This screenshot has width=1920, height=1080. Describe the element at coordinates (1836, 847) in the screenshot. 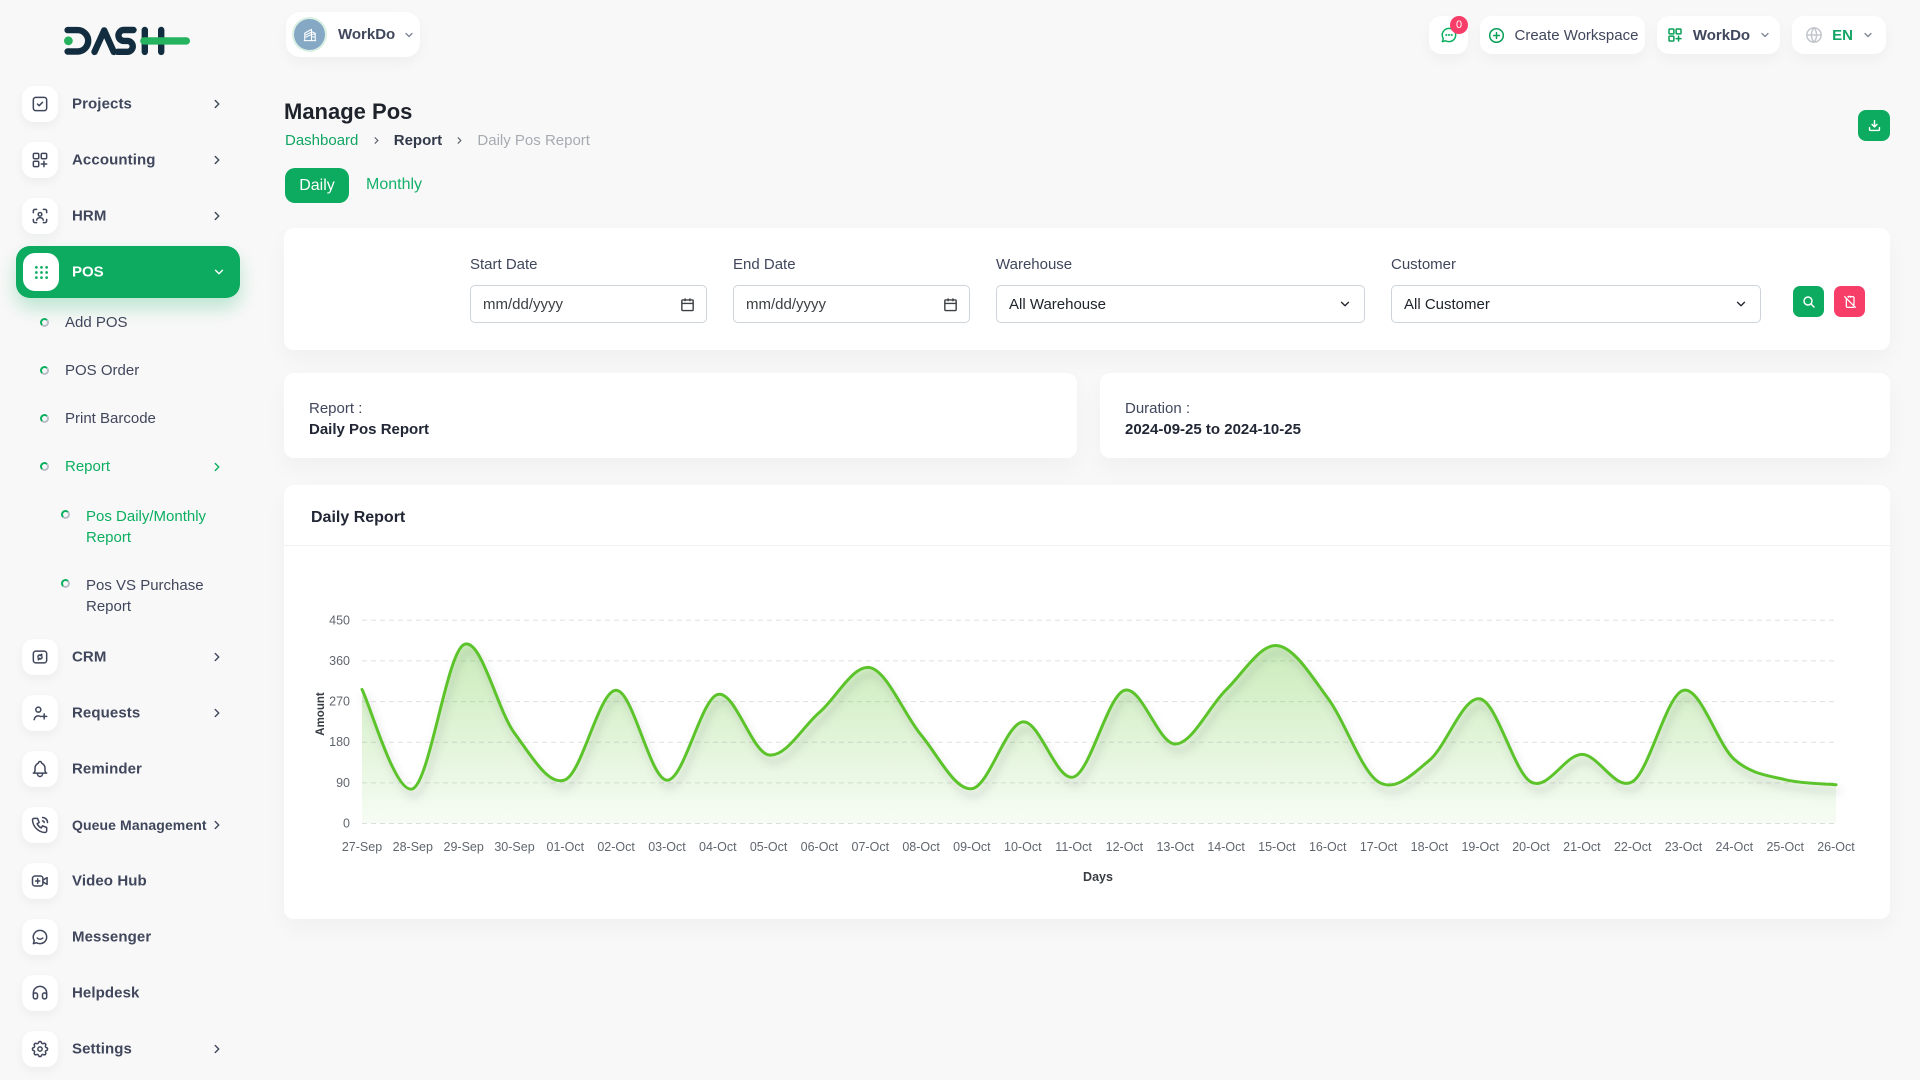

I see `svg-text: 26-Oct` at that location.